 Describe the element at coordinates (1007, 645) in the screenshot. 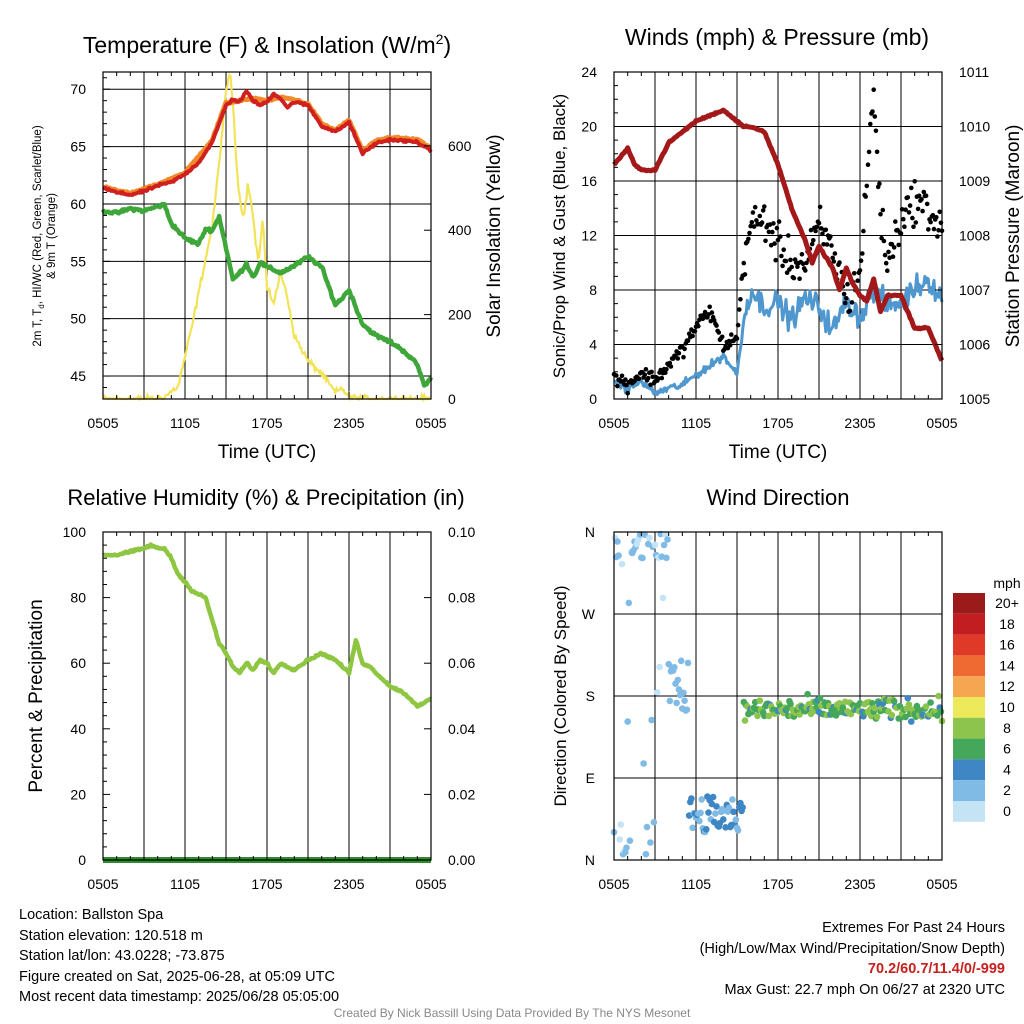

I see `legend-label: 16` at that location.